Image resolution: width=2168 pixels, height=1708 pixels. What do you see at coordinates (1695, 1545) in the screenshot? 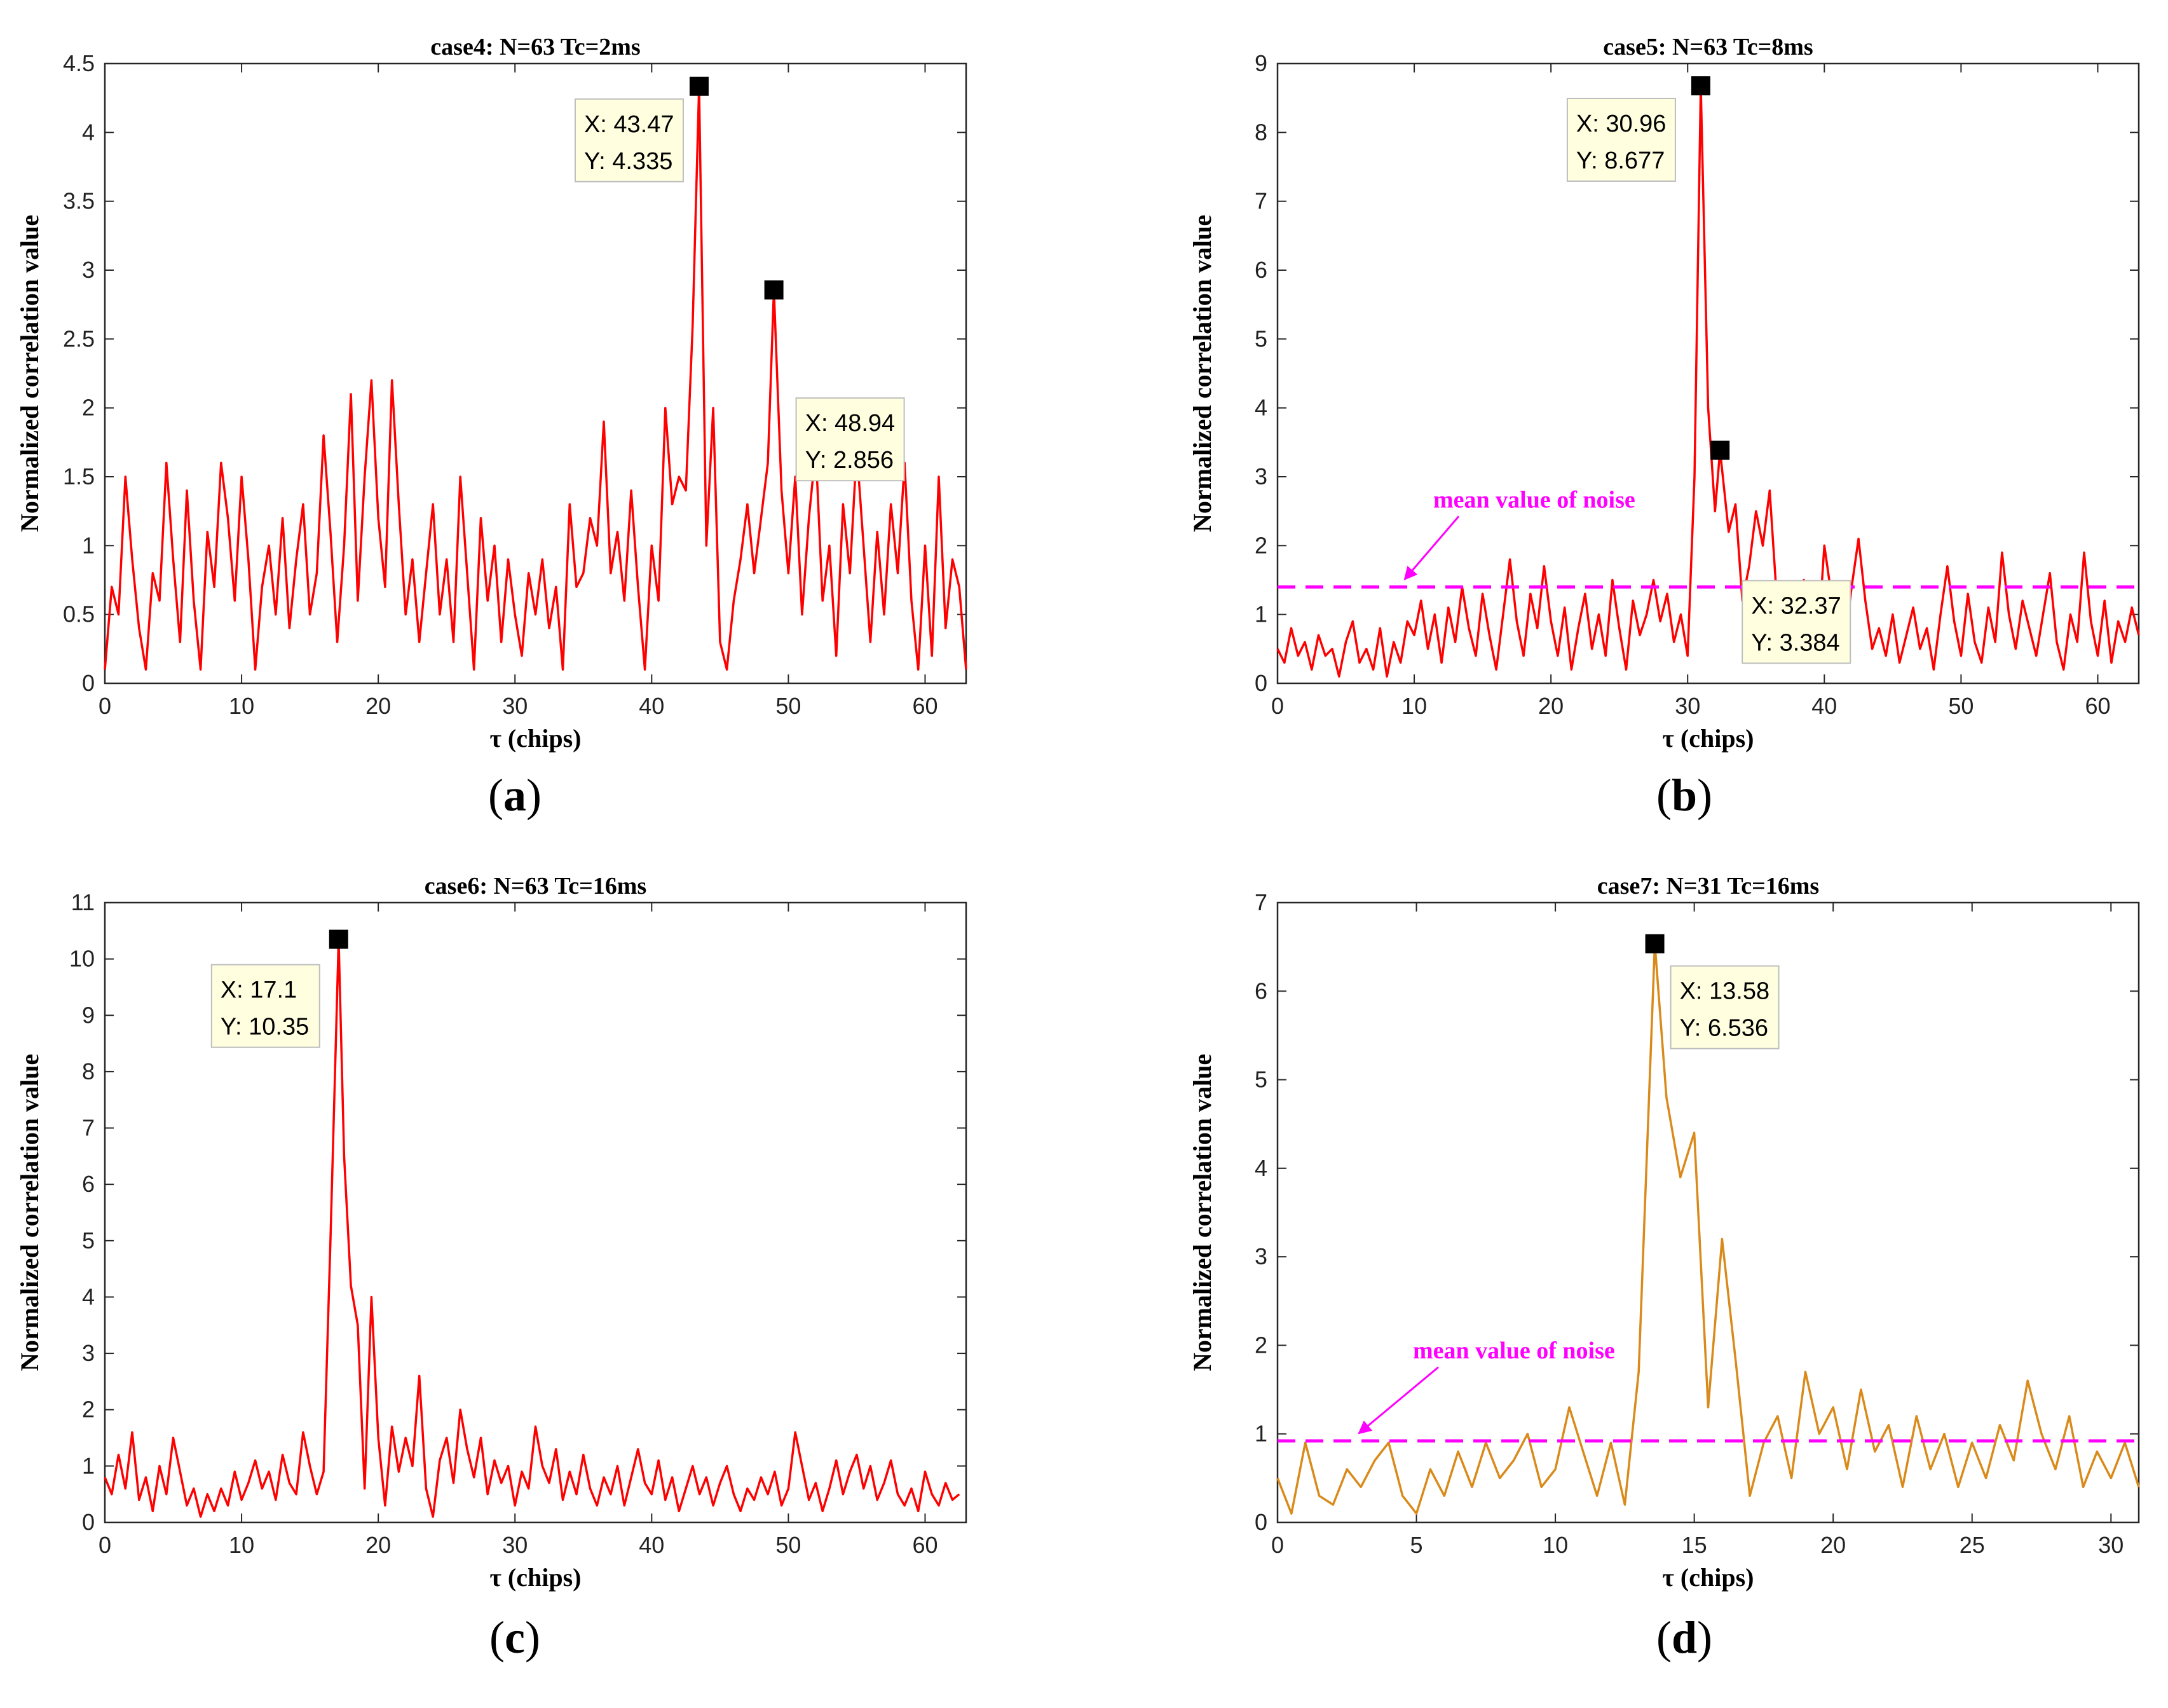
I see `x-tick-label: 15` at bounding box center [1695, 1545].